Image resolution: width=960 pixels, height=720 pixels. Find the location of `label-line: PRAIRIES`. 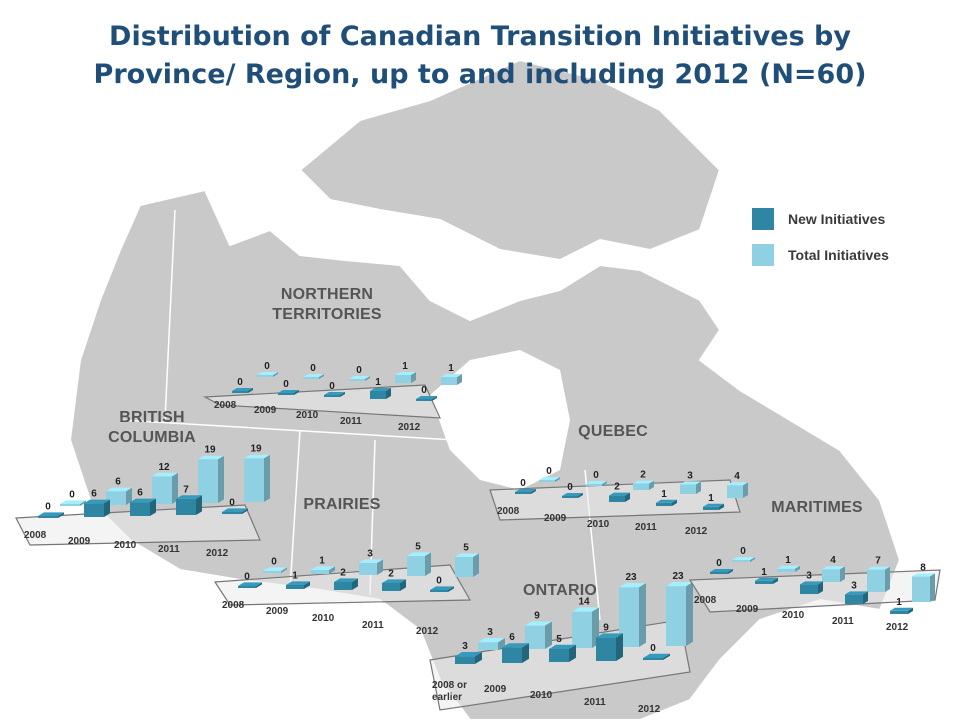

label-line: PRAIRIES is located at coordinates (342, 504).